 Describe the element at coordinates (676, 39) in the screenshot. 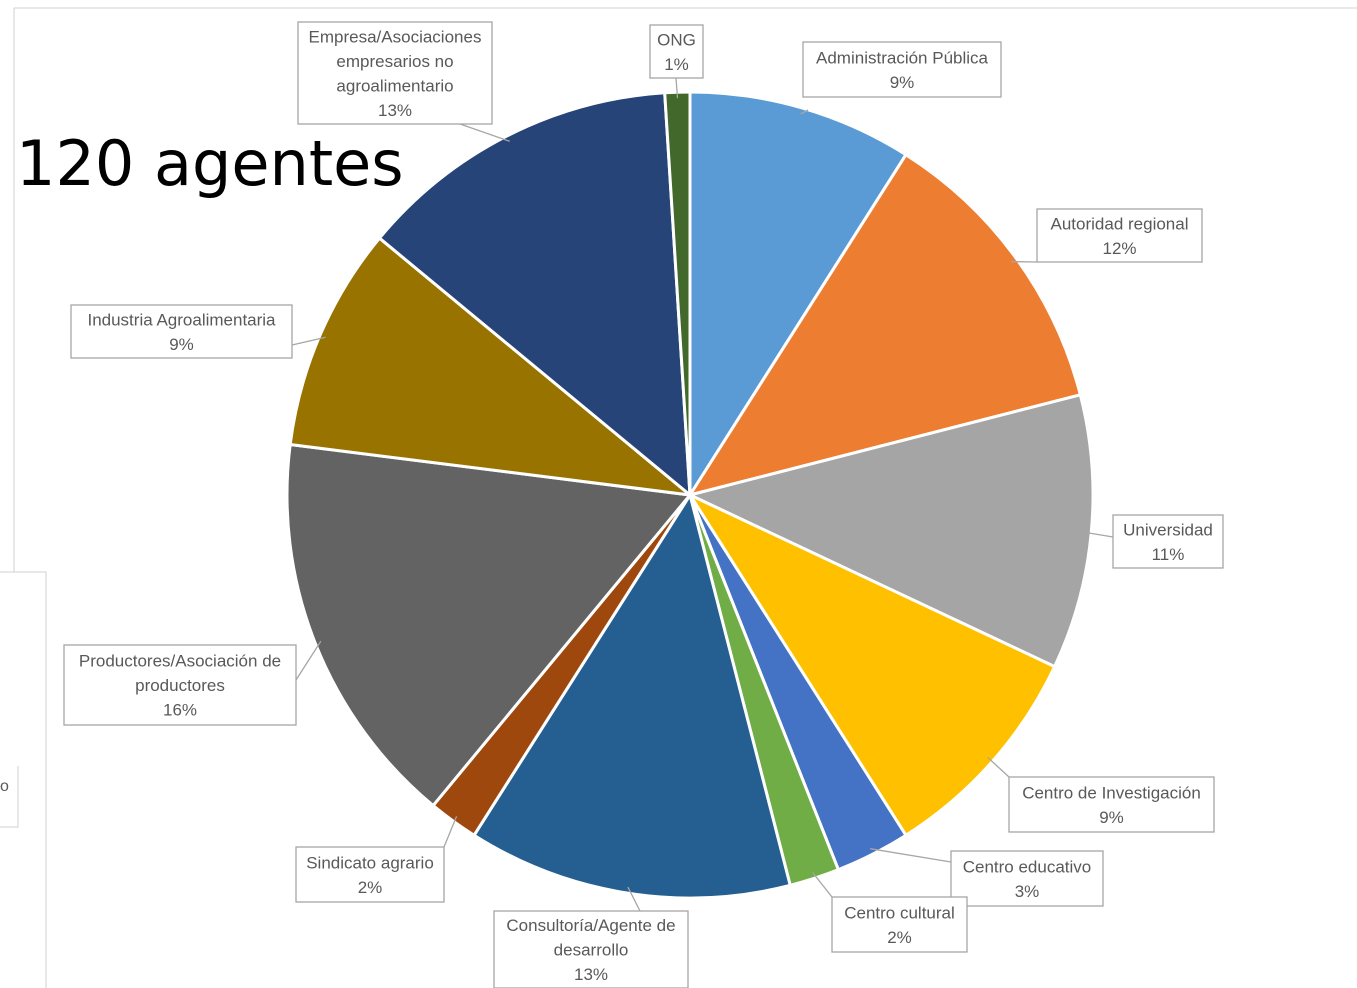

I see `data-label-category: ONG` at that location.